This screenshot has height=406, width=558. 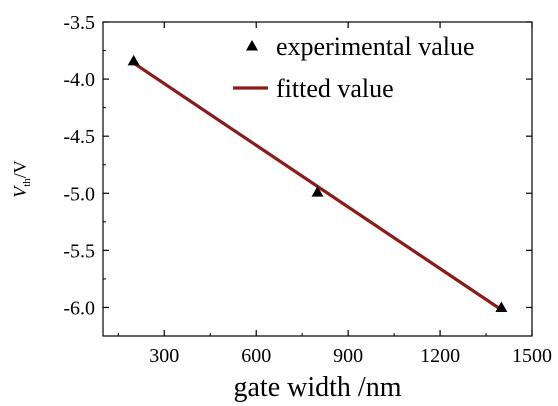 What do you see at coordinates (20, 191) in the screenshot?
I see `y-axis-title-symbol: V` at bounding box center [20, 191].